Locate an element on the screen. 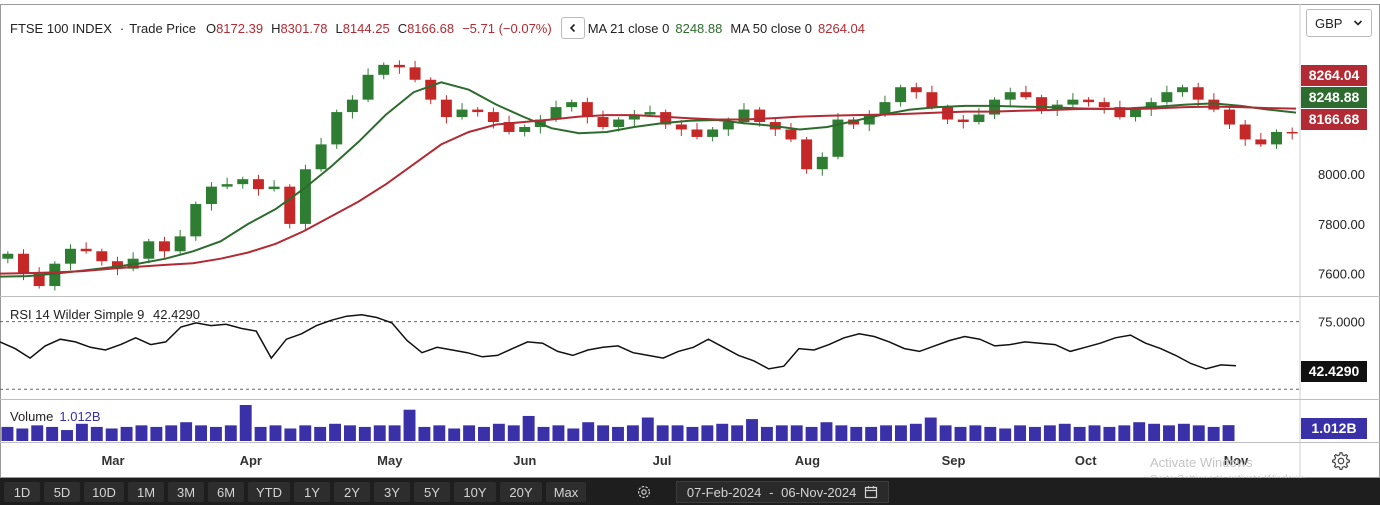 The height and width of the screenshot is (505, 1380). range-button-ytd: YTD is located at coordinates (269, 492).